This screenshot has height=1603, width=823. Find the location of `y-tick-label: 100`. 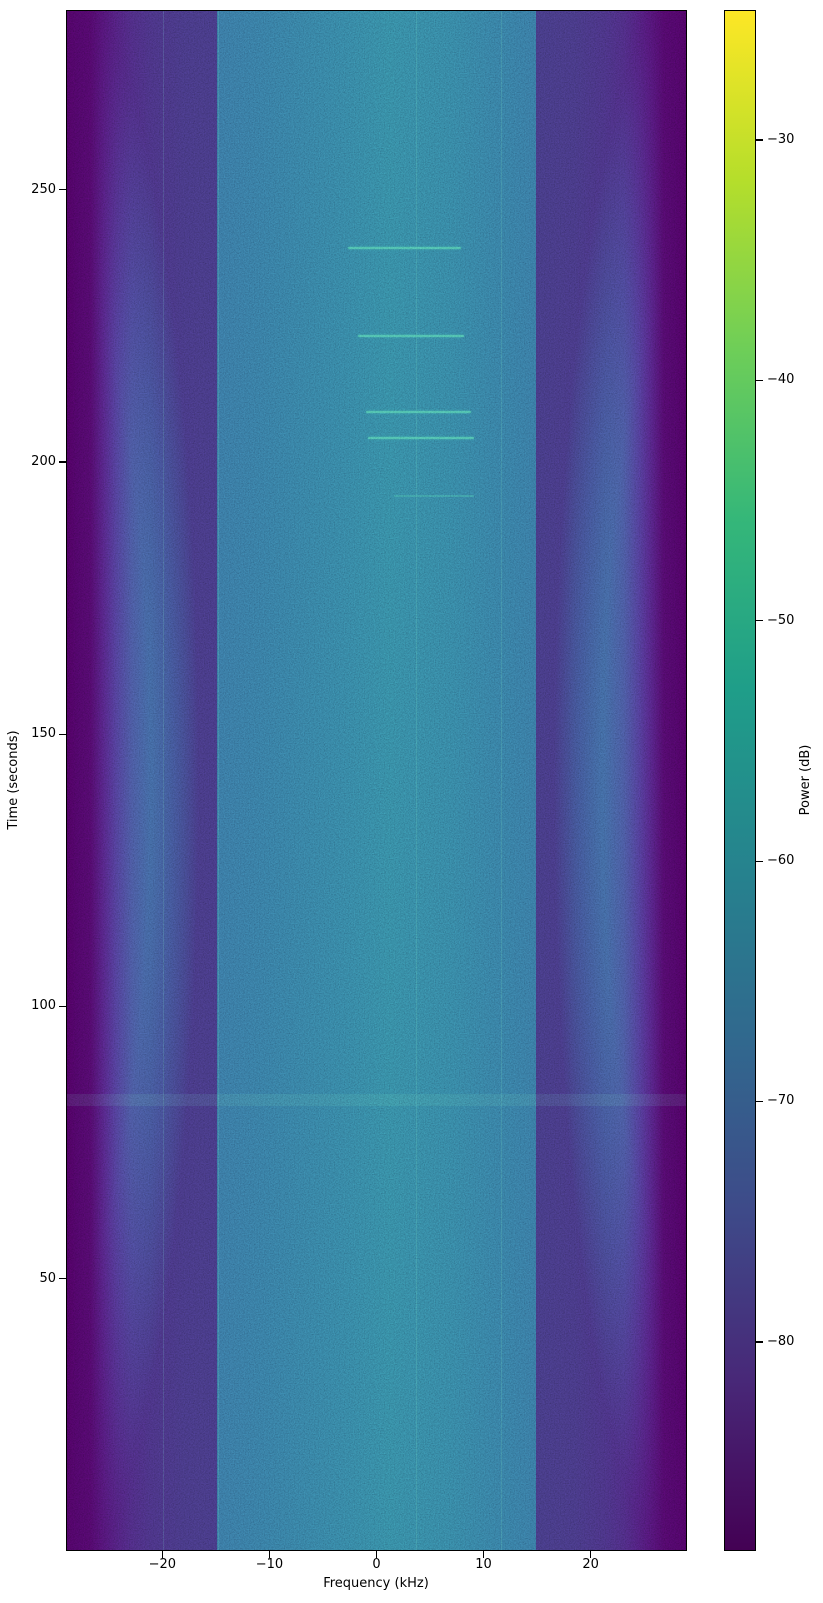

y-tick-label: 100 is located at coordinates (43, 1006).